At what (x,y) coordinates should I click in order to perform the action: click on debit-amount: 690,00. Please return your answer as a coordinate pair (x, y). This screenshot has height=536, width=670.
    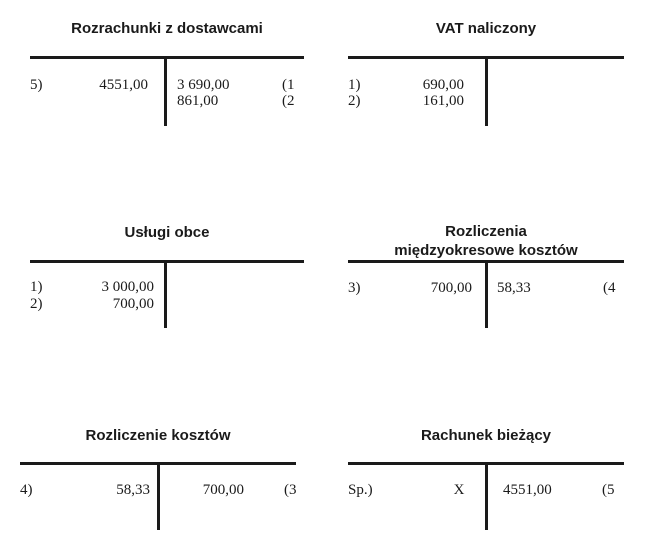
    Looking at the image, I should click on (443, 85).